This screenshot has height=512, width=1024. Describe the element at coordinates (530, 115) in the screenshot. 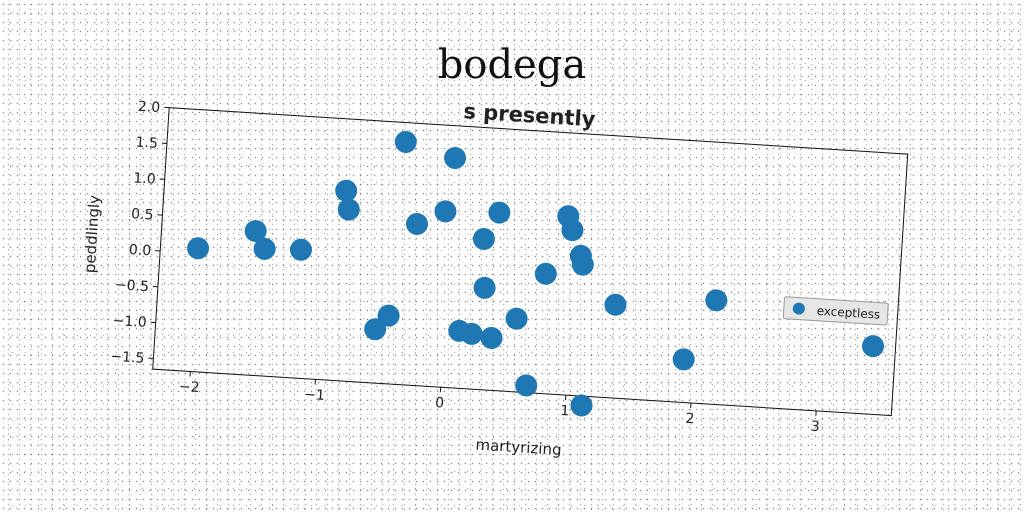

I see `chart-title: s presently` at that location.